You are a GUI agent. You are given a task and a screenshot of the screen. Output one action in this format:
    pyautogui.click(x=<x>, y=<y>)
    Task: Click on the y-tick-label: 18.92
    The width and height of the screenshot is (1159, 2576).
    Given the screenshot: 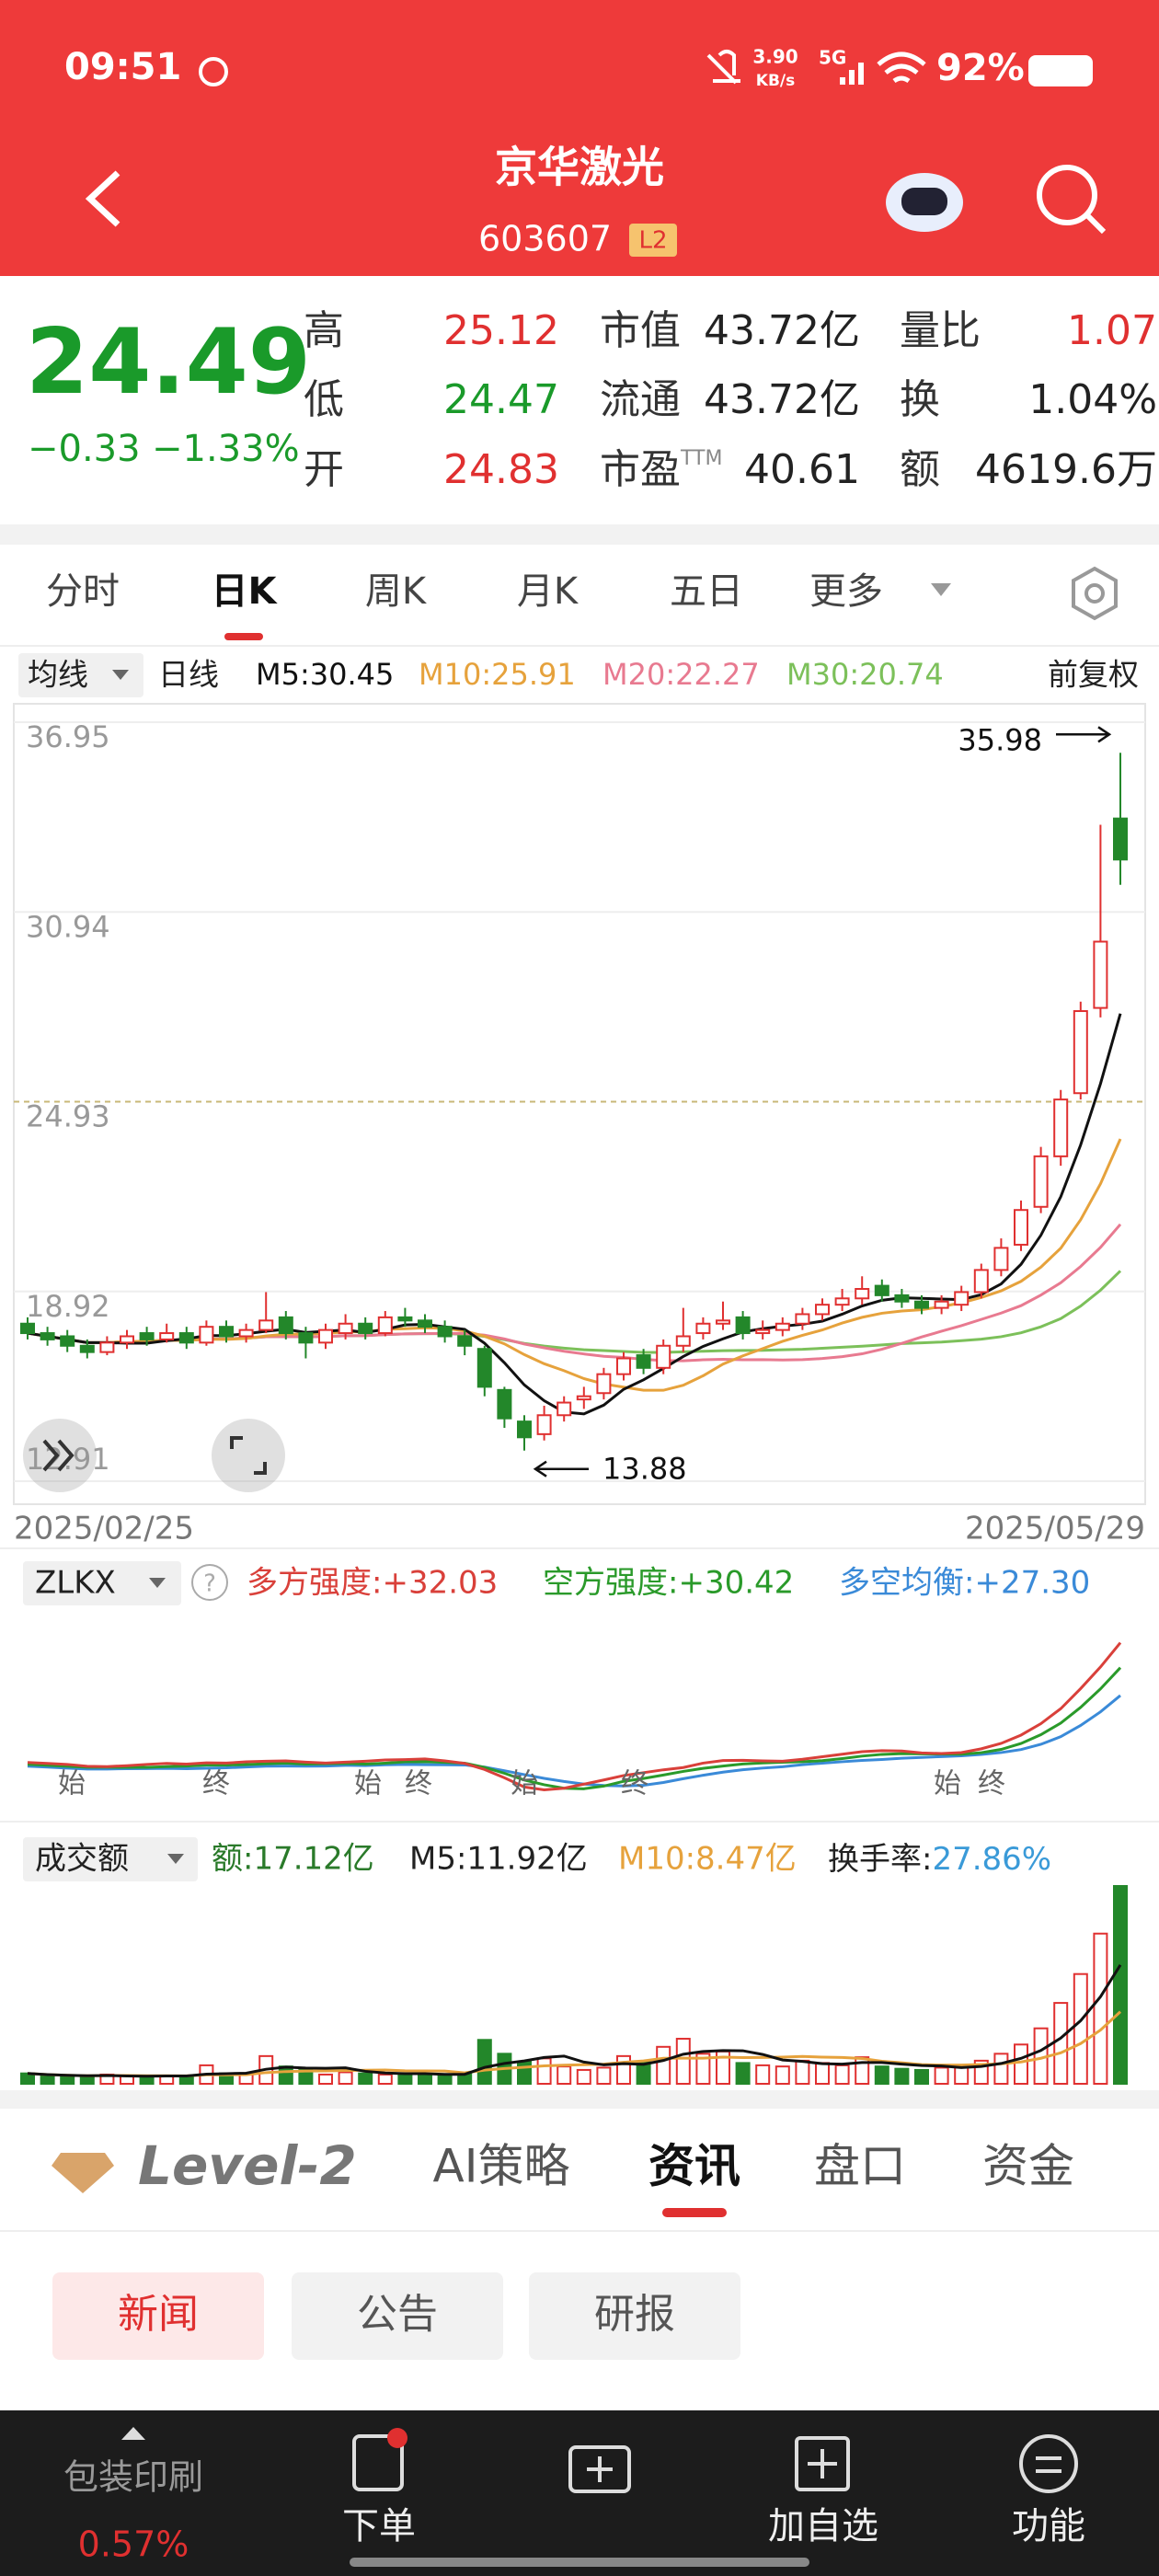 What is the action you would take?
    pyautogui.click(x=68, y=1306)
    